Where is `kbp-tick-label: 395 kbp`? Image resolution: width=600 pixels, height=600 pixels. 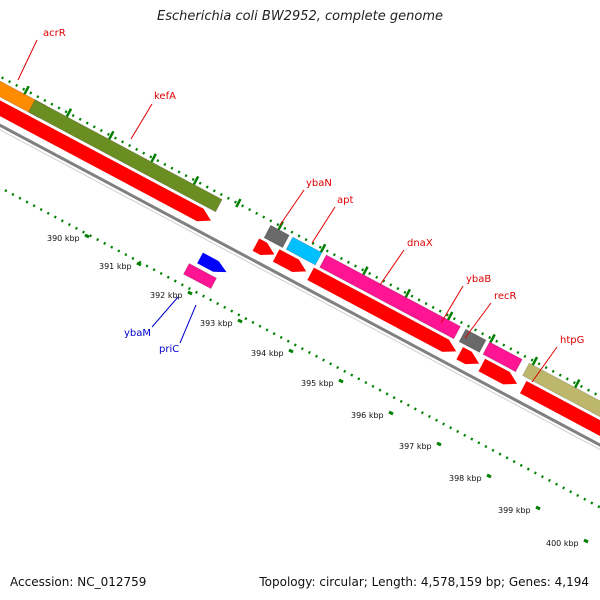
kbp-tick-label: 395 kbp is located at coordinates (317, 383).